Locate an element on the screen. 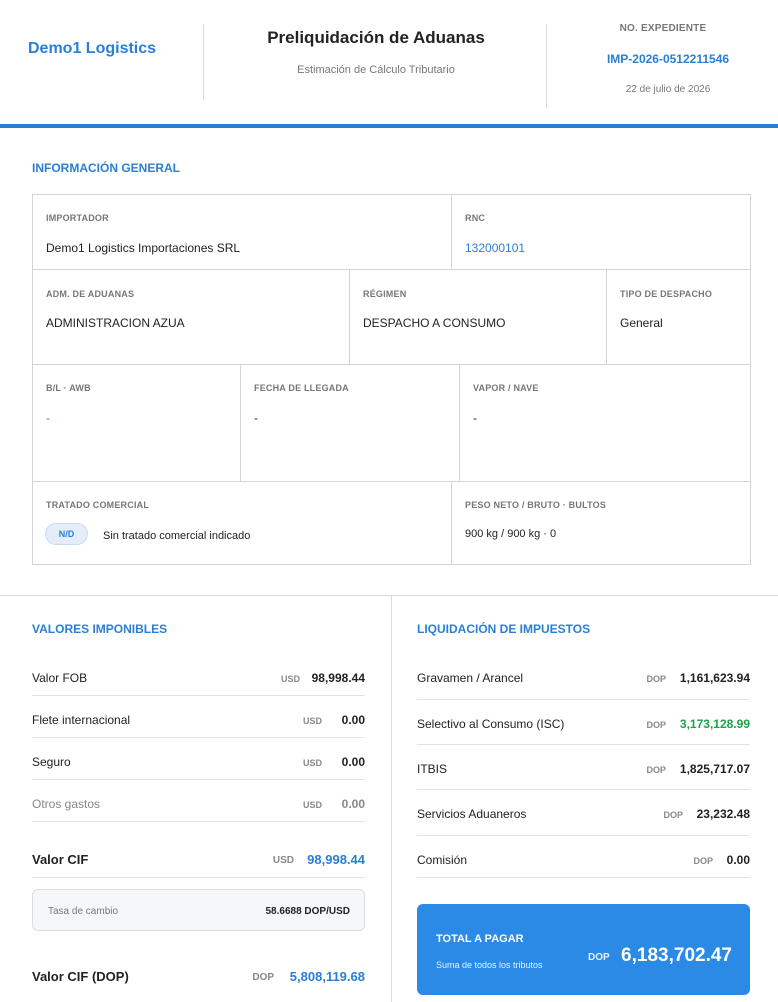  expediente-label: NO. EXPEDIENTE is located at coordinates (663, 28).